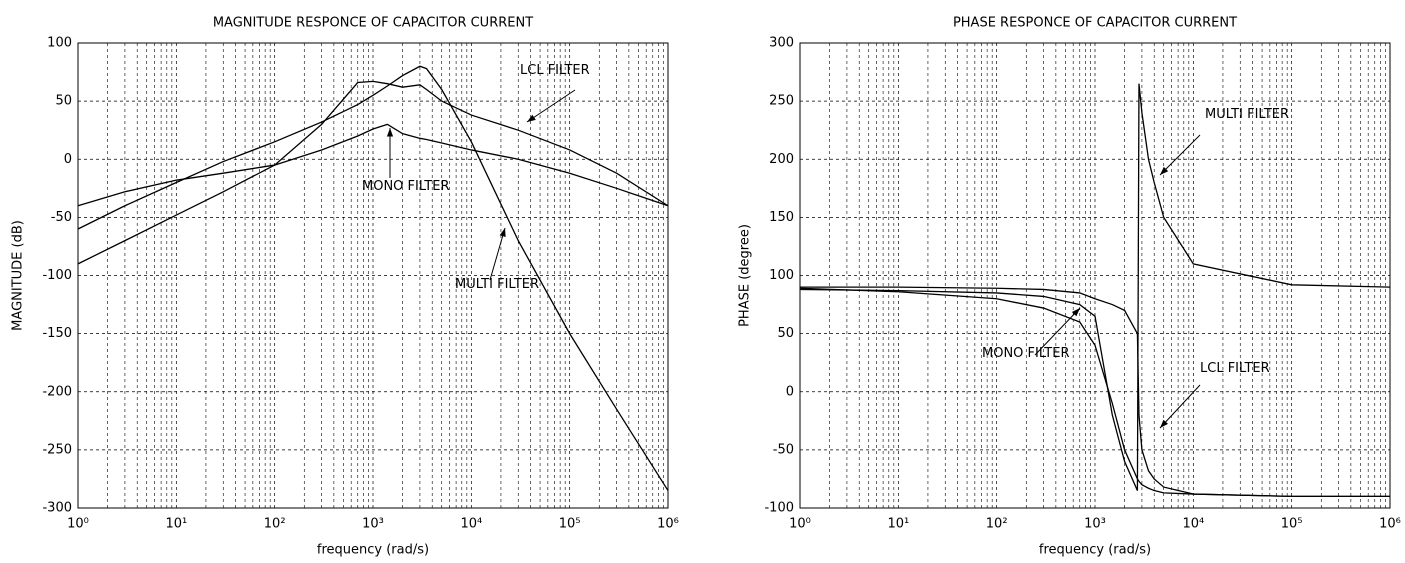 This screenshot has height=563, width=1405. What do you see at coordinates (57, 333) in the screenshot?
I see `y-tick-label: -150` at bounding box center [57, 333].